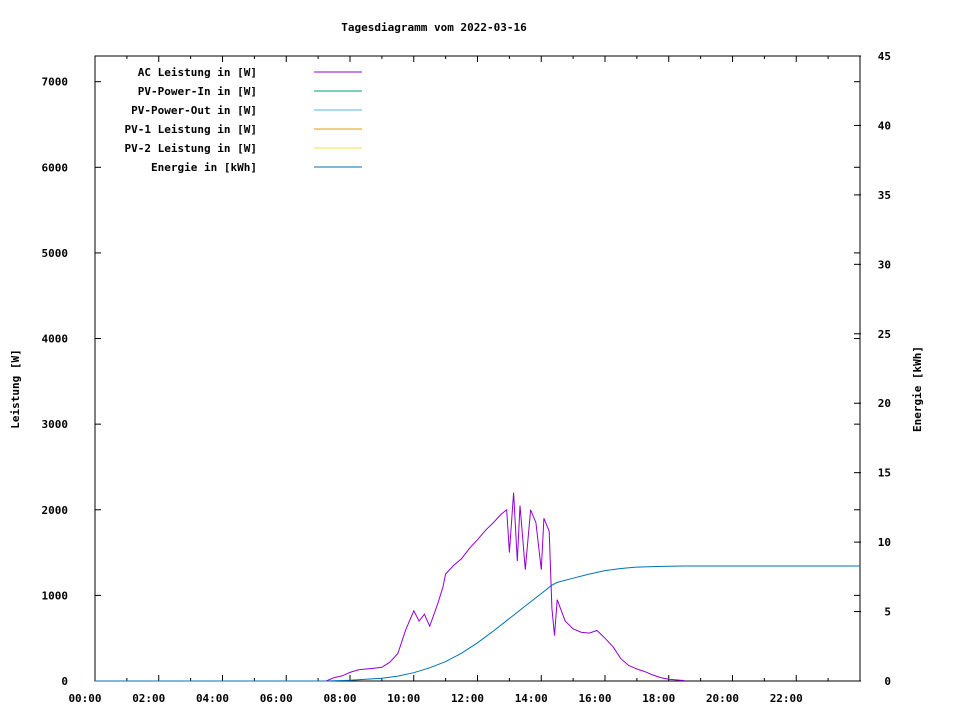 The width and height of the screenshot is (960, 720). Describe the element at coordinates (204, 167) in the screenshot. I see `legend-label: Energie in [kWh]` at that location.